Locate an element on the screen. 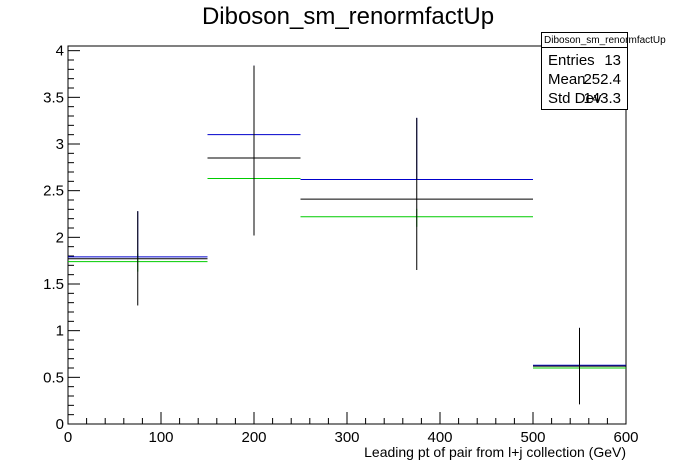  x-tick-label: 200 is located at coordinates (253, 437).